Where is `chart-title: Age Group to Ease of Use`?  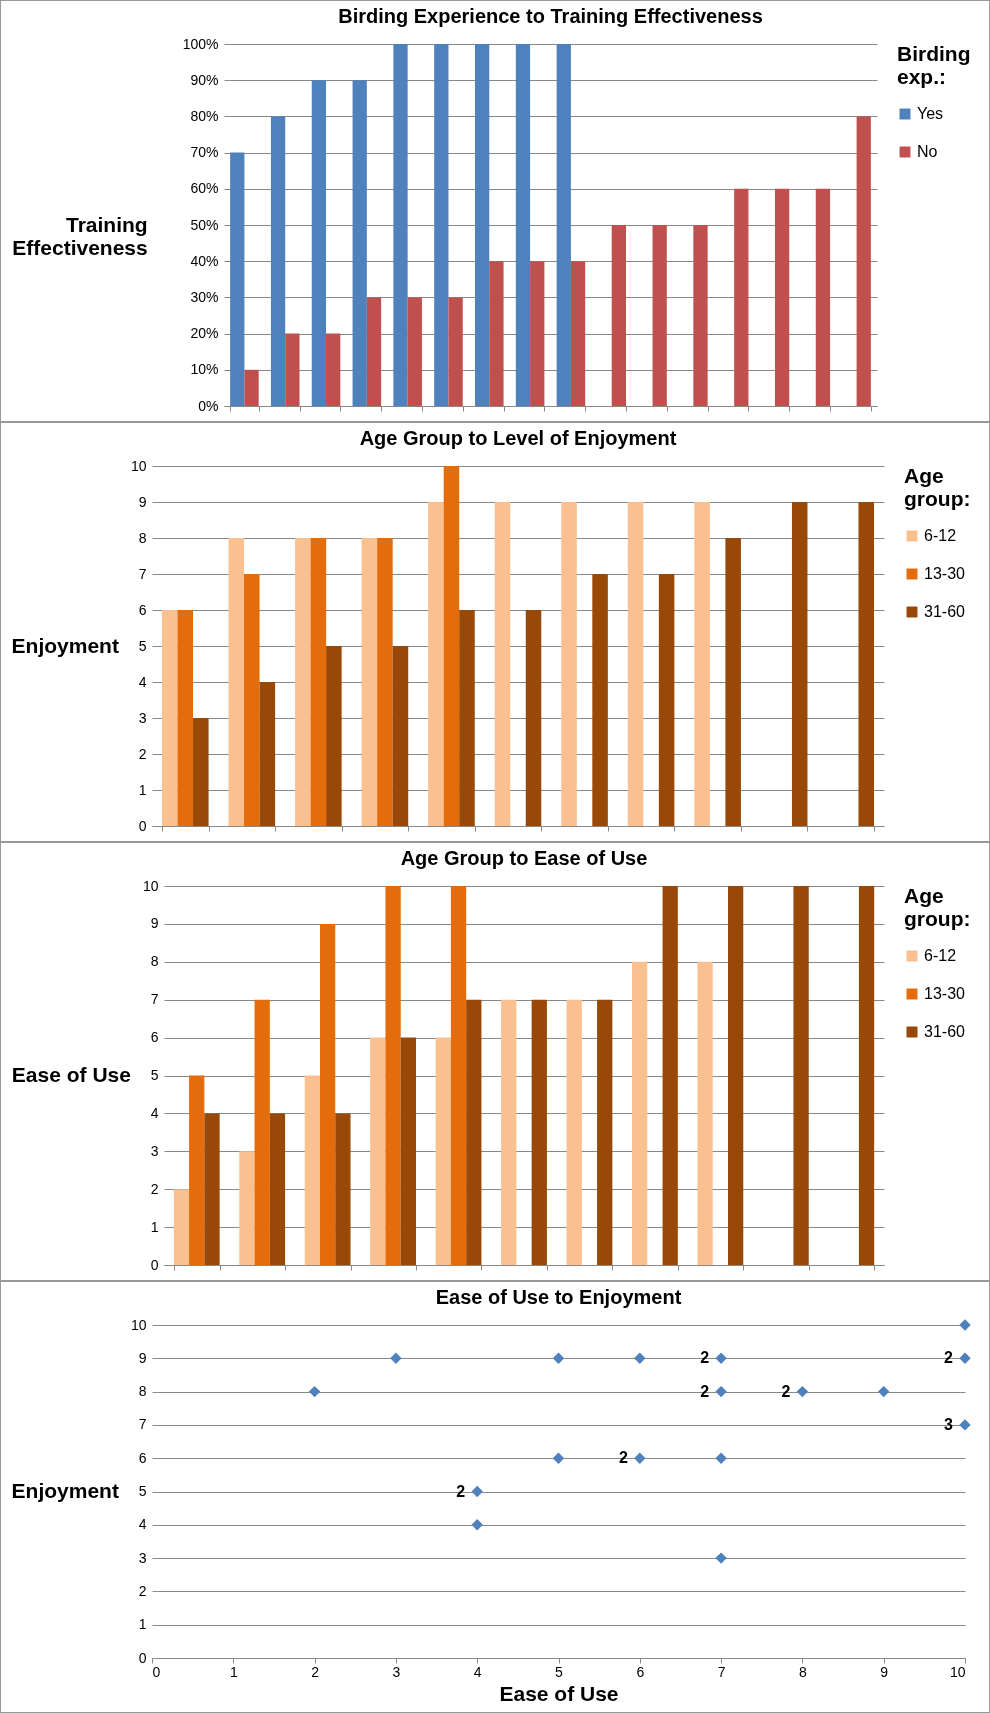 chart-title: Age Group to Ease of Use is located at coordinates (524, 858).